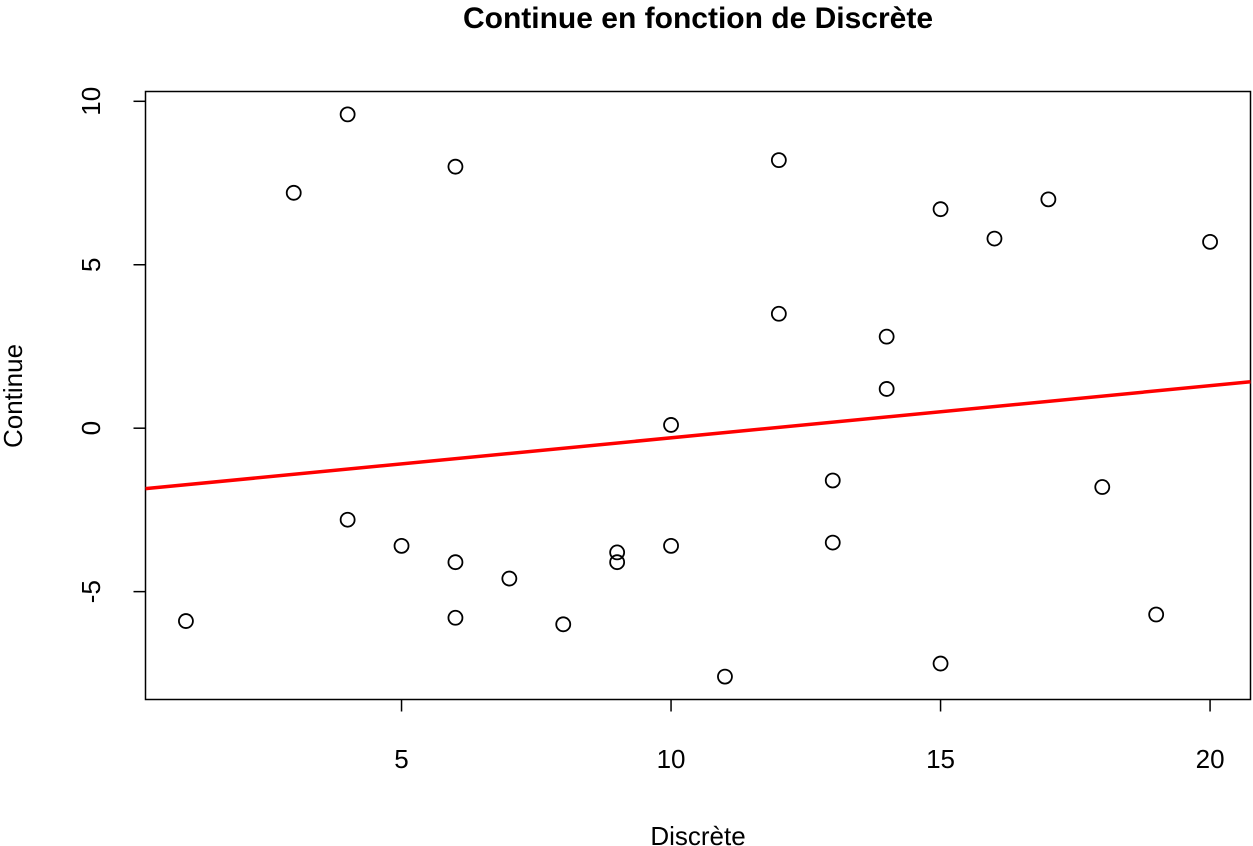 This screenshot has height=846, width=1253. I want to click on y-tick-label: 0, so click(91, 428).